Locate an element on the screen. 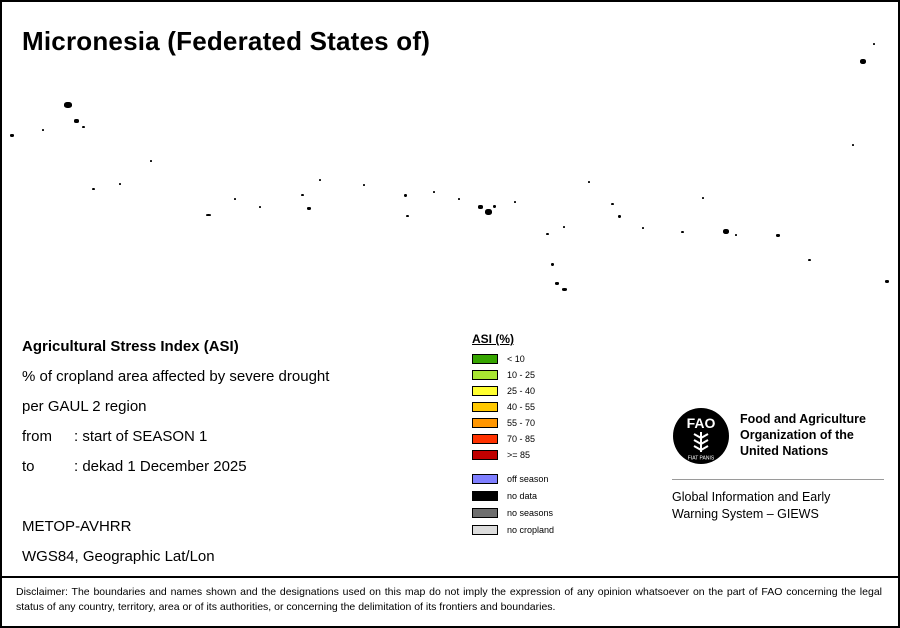 Image resolution: width=900 pixels, height=628 pixels. fao-divider is located at coordinates (778, 479).